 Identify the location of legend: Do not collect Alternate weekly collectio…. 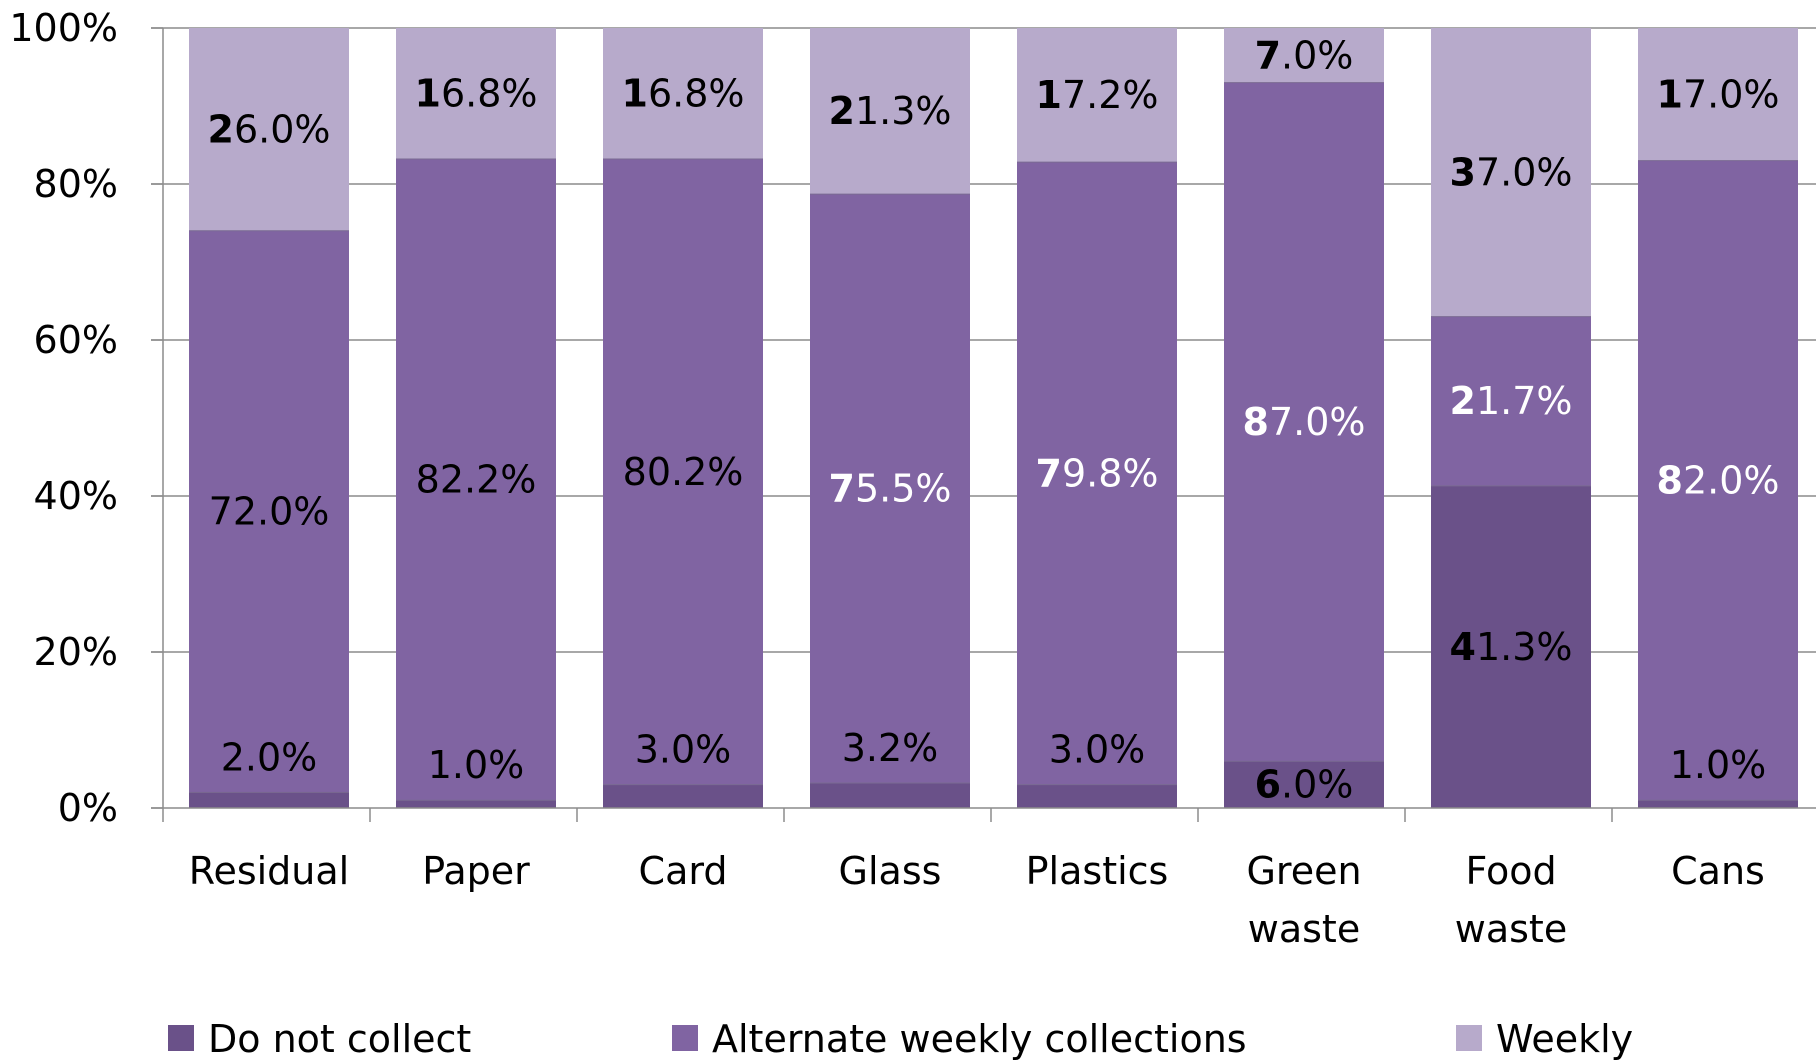
(900, 1038).